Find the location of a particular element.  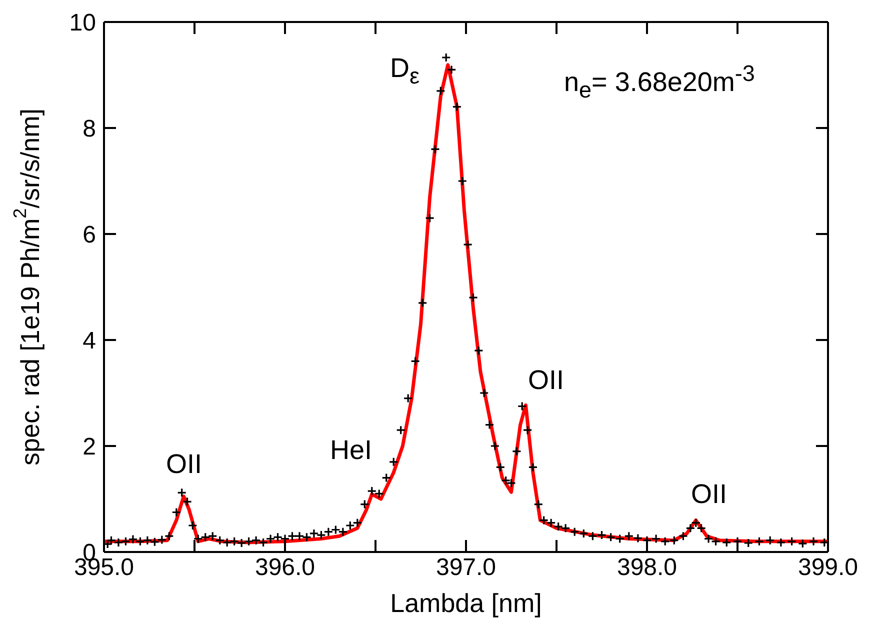

x-axis-title: Lambda [nm] is located at coordinates (466, 603).